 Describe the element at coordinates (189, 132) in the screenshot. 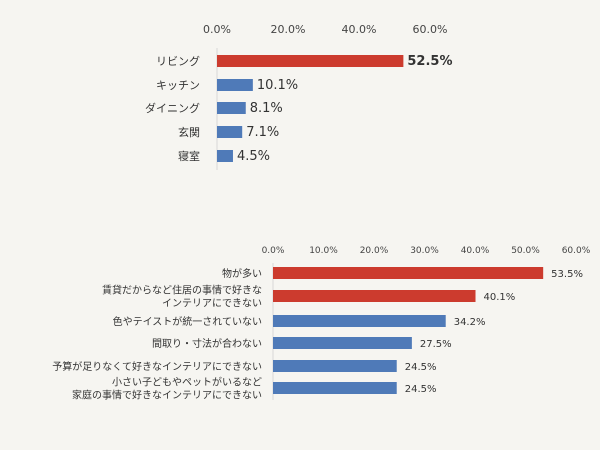

I see `category-label: 玄関` at that location.